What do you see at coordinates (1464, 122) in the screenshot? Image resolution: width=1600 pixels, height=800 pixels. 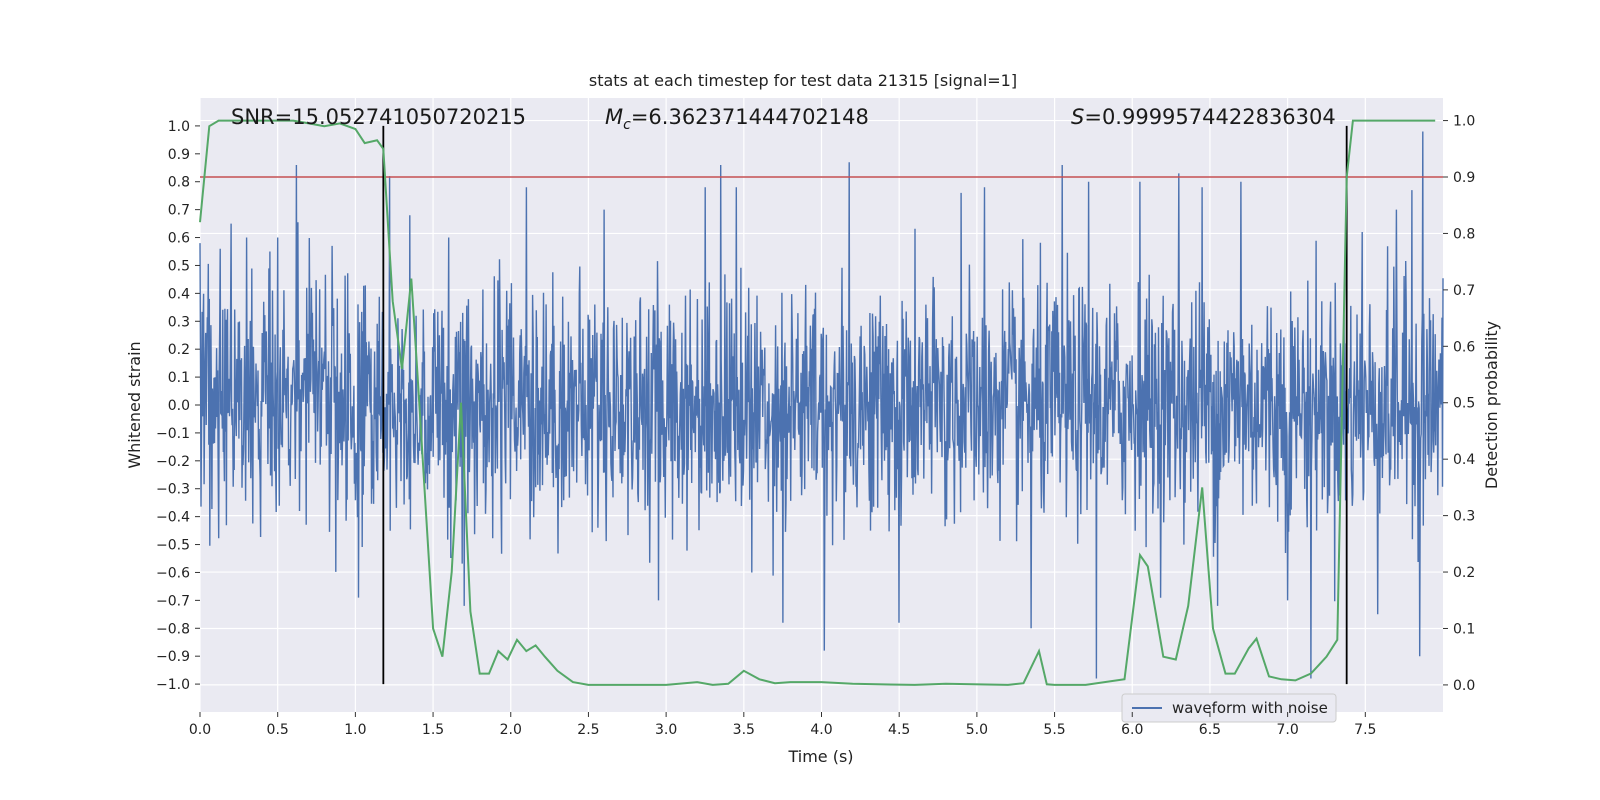 I see `y2-tick-label: 1.0` at bounding box center [1464, 122].